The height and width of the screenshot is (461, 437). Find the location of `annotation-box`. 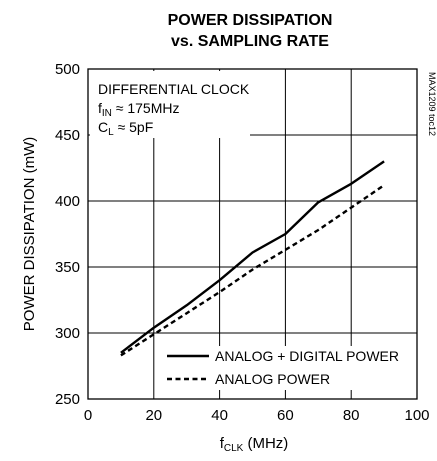

annotation-box is located at coordinates (170, 104).